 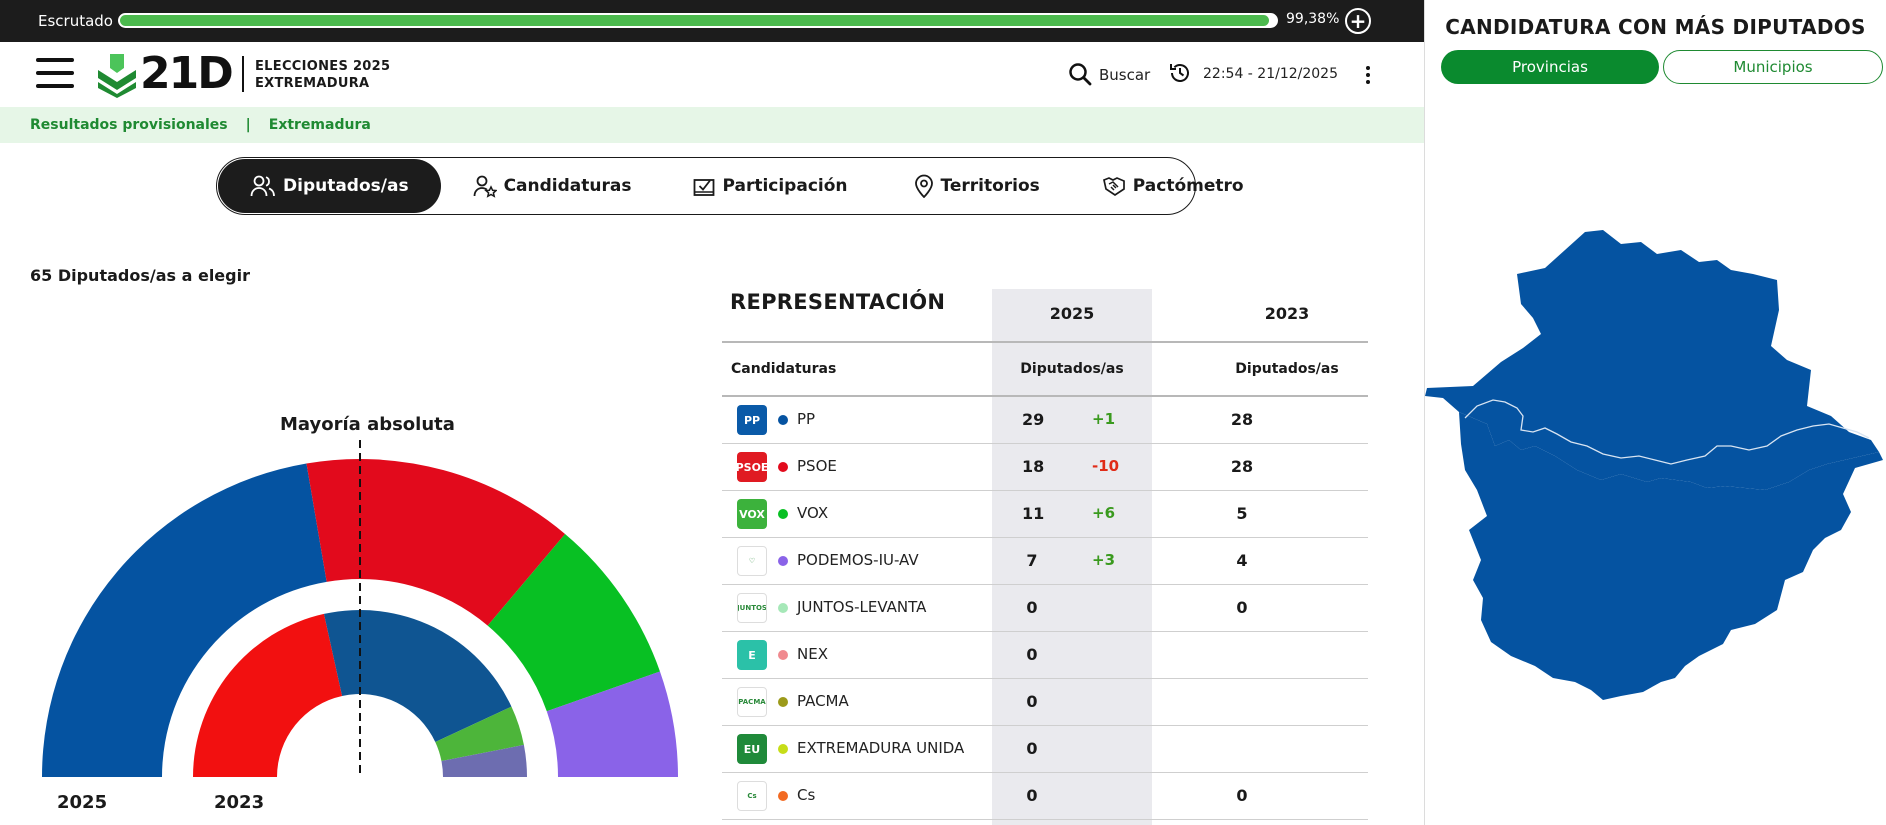 What do you see at coordinates (323, 66) in the screenshot?
I see `logo-subtitle-line1: ELECCIONES 2025` at bounding box center [323, 66].